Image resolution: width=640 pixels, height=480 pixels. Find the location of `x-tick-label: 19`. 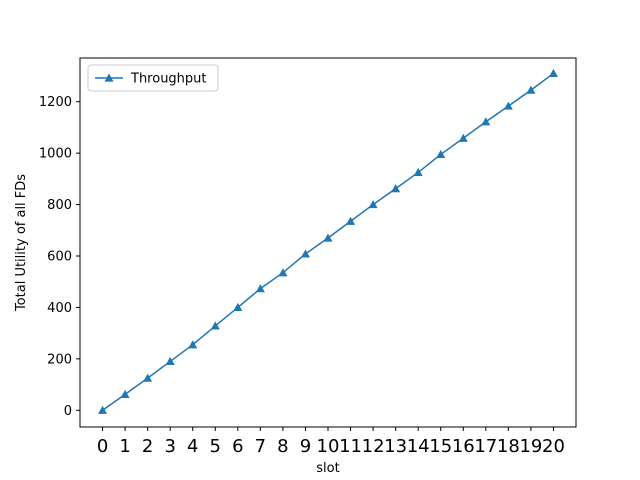

x-tick-label: 19 is located at coordinates (530, 446).